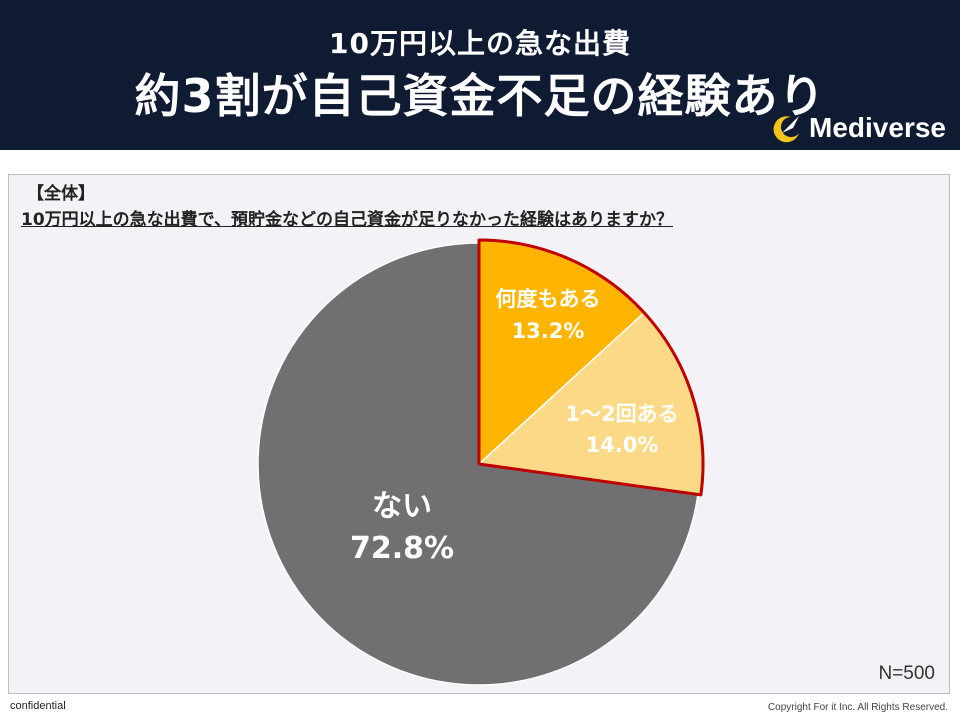 The image size is (960, 720). I want to click on pie-value-once-or-twice: 14.0%, so click(622, 445).